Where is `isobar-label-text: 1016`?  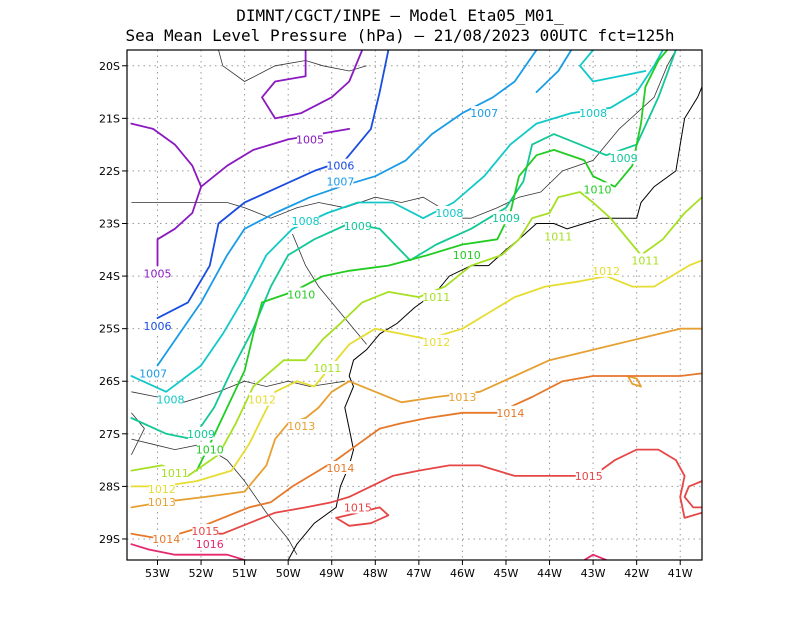
isobar-label-text: 1016 is located at coordinates (210, 544).